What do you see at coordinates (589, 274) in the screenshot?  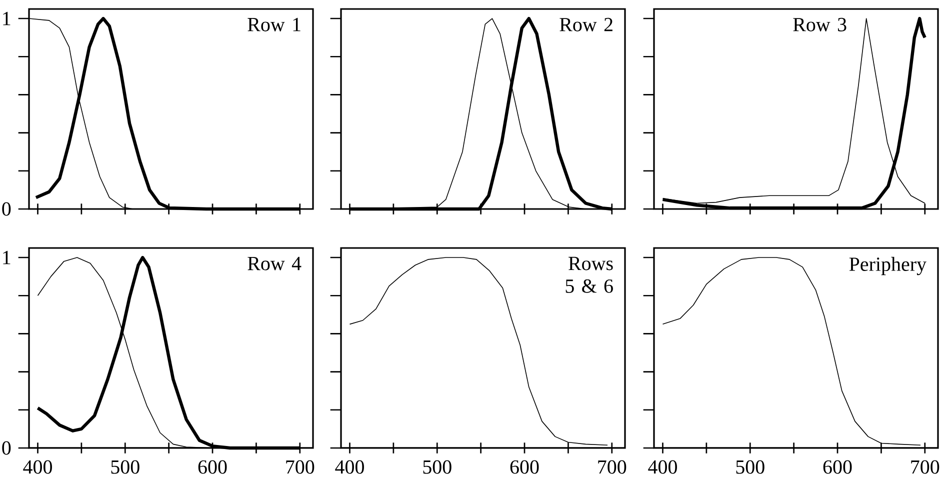 I see `annotation: Rows 5 & 6` at bounding box center [589, 274].